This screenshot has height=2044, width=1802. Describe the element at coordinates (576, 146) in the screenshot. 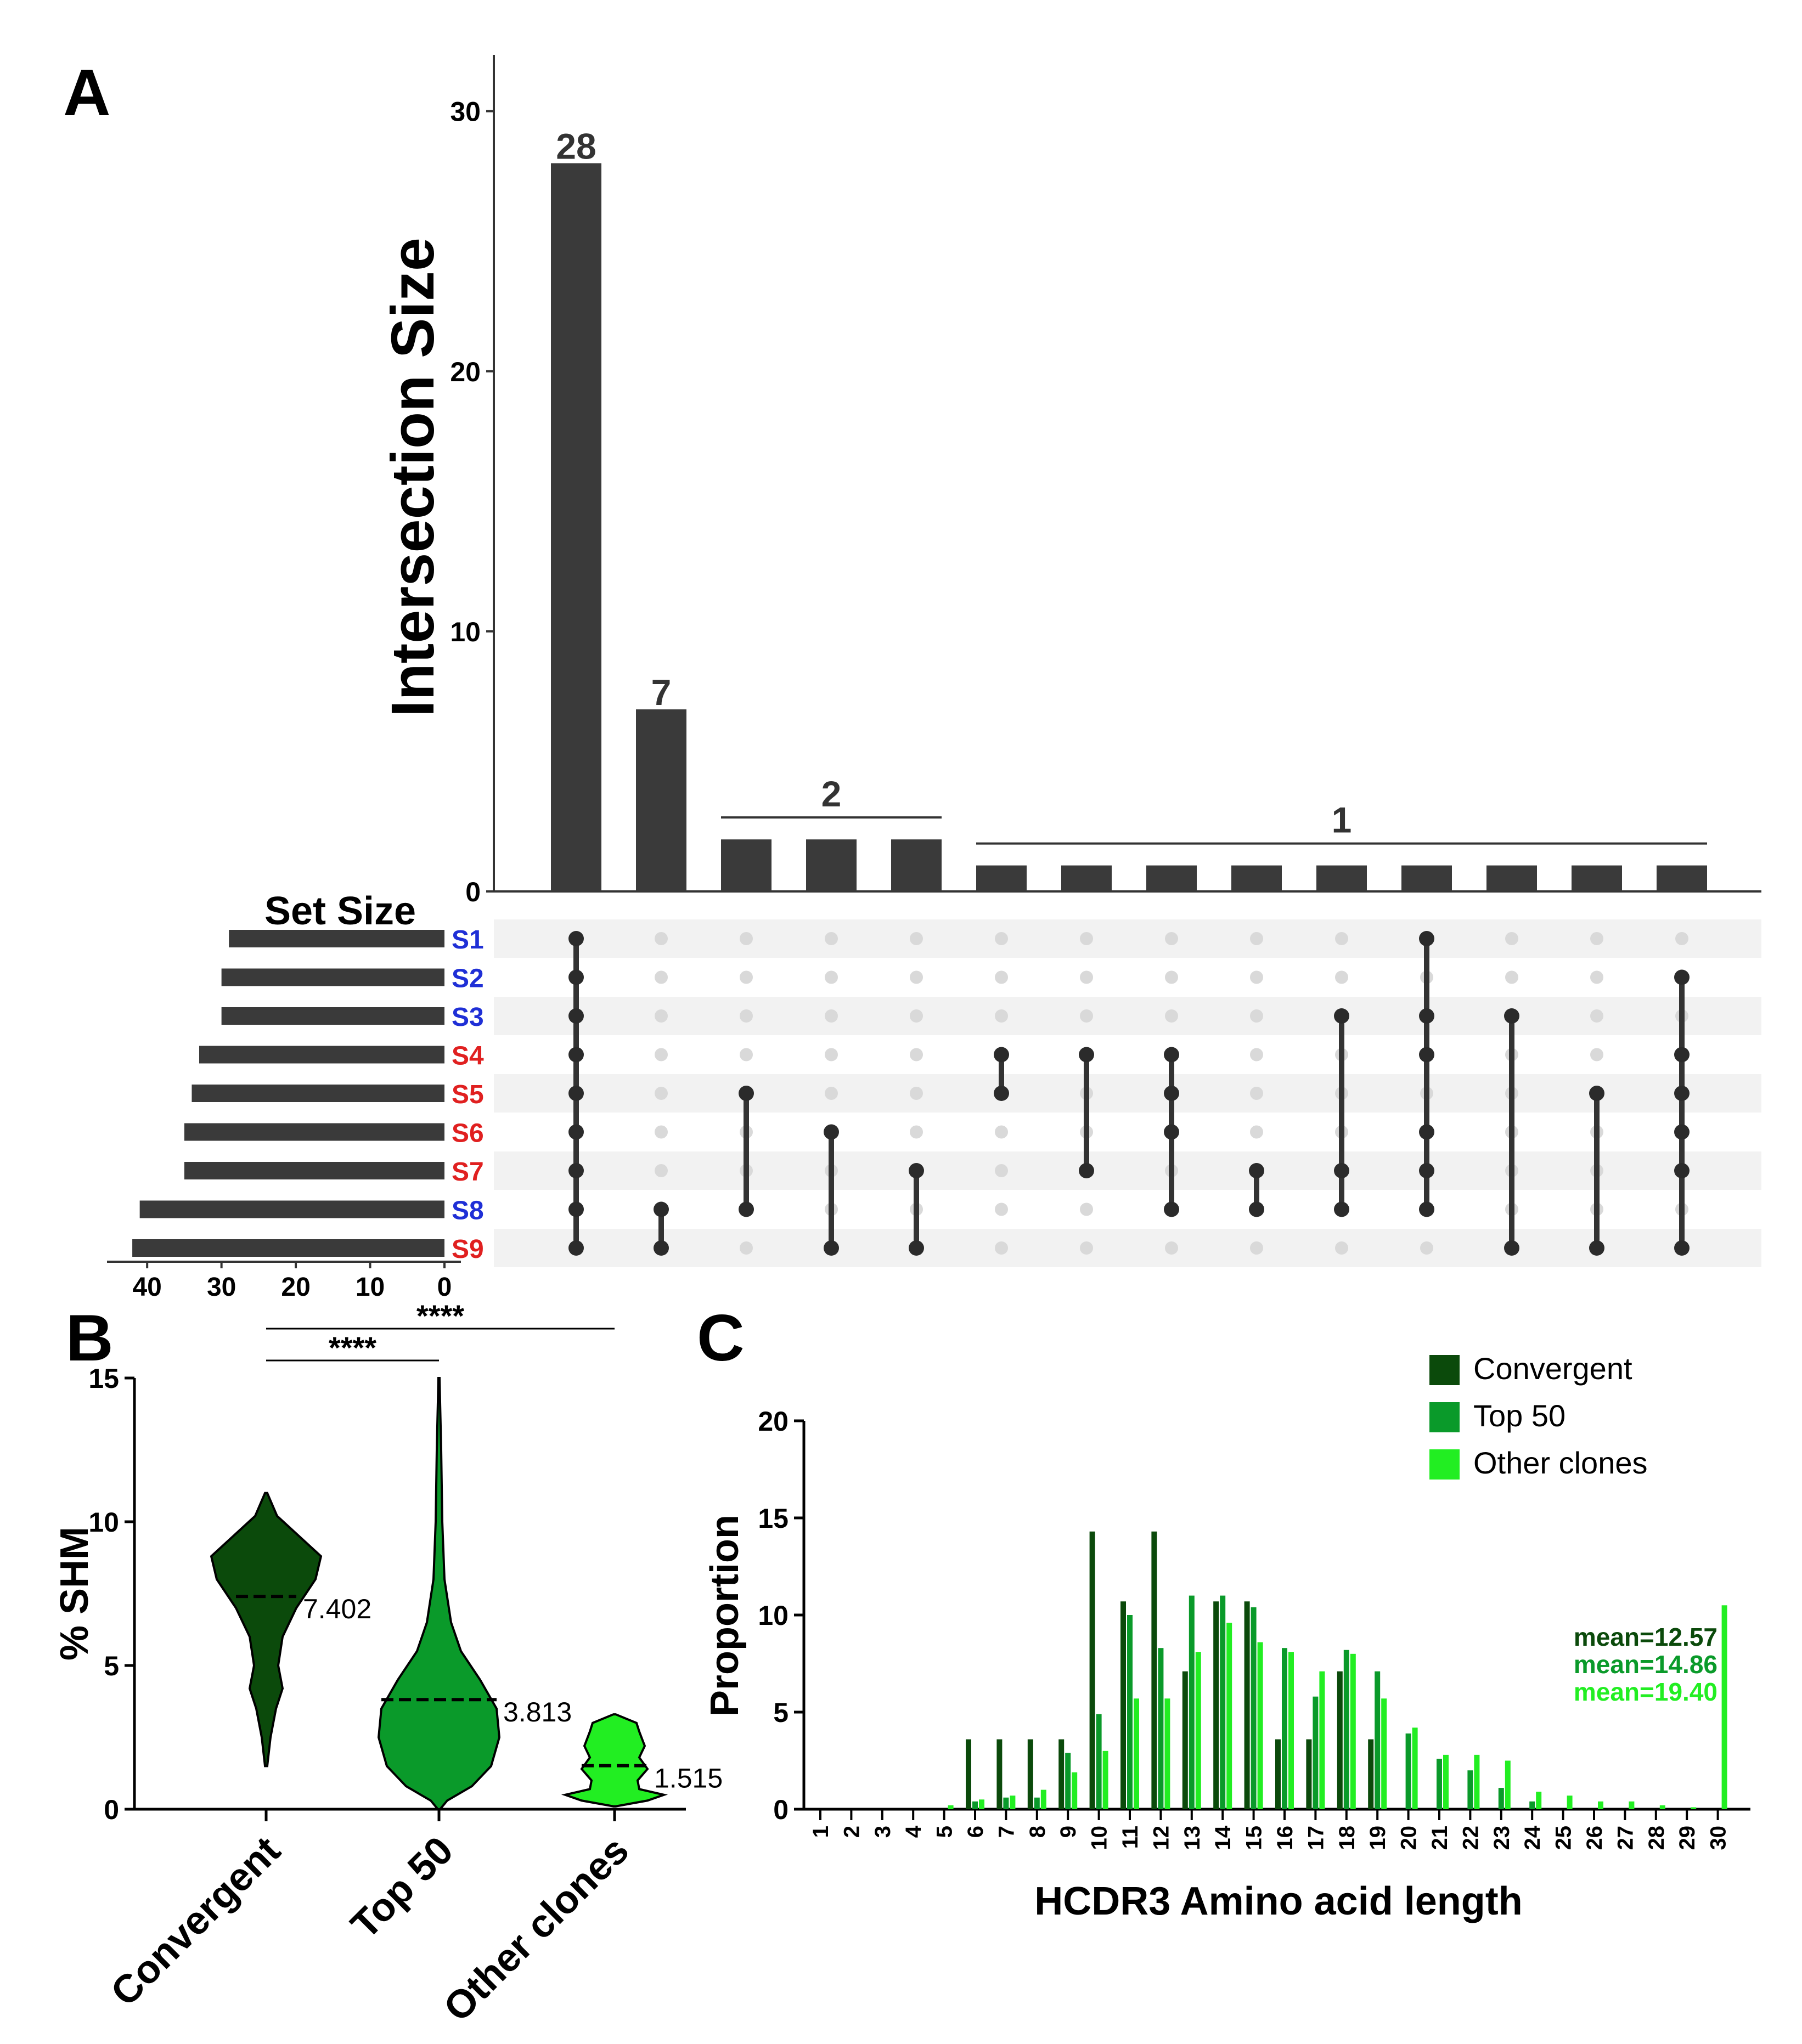

I see `bar-value-label: 28` at that location.